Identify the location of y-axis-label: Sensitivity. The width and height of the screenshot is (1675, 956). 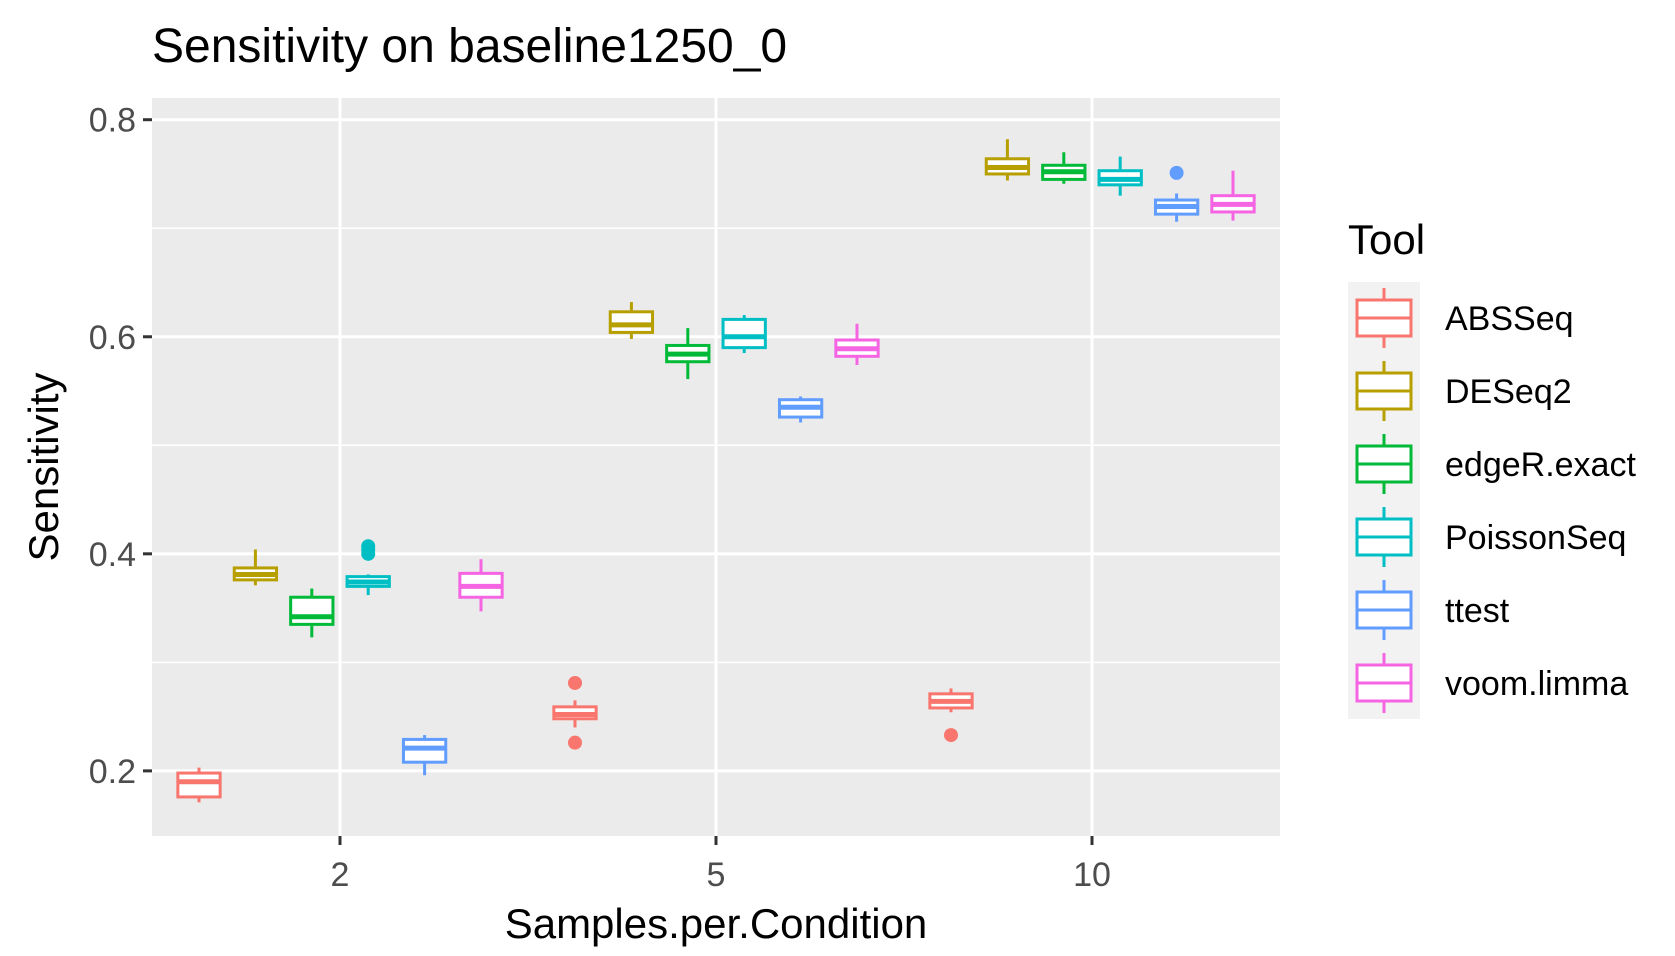
(43, 466).